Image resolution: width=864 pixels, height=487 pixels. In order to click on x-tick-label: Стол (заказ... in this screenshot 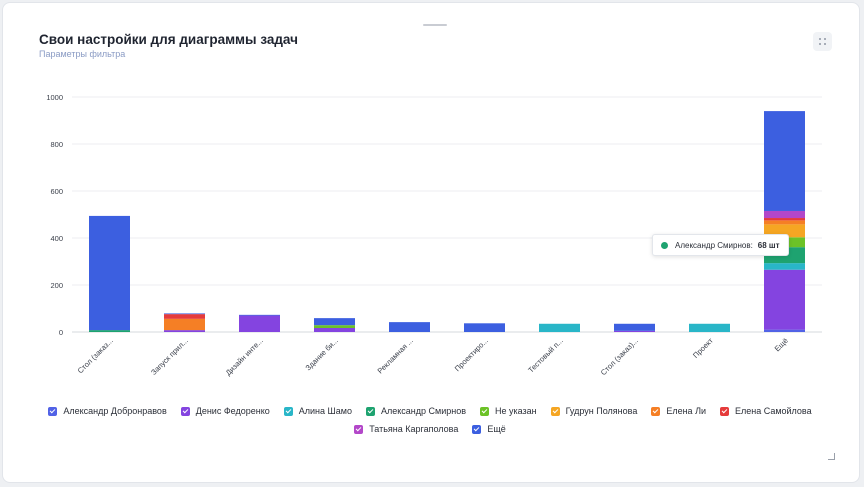, I will do `click(95, 355)`.